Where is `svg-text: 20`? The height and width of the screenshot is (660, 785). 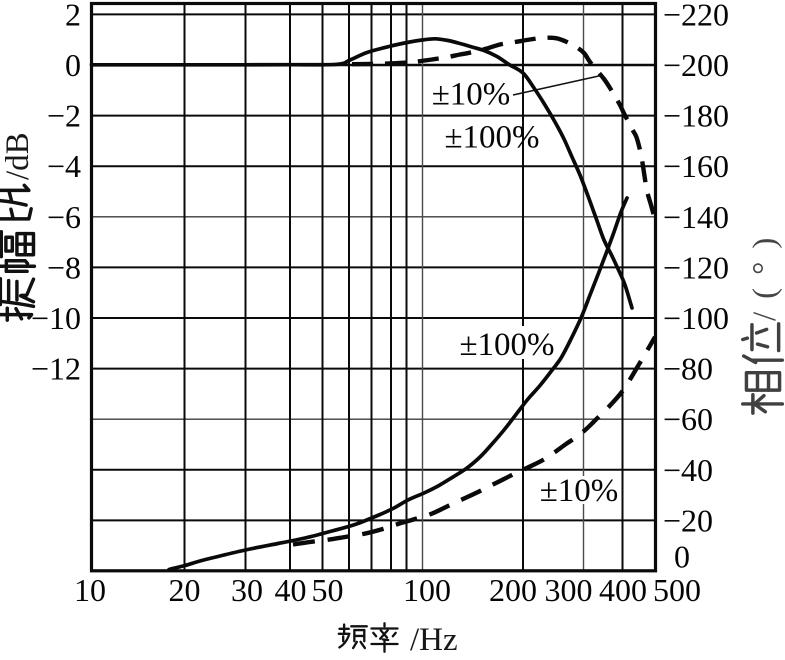 svg-text: 20 is located at coordinates (185, 590).